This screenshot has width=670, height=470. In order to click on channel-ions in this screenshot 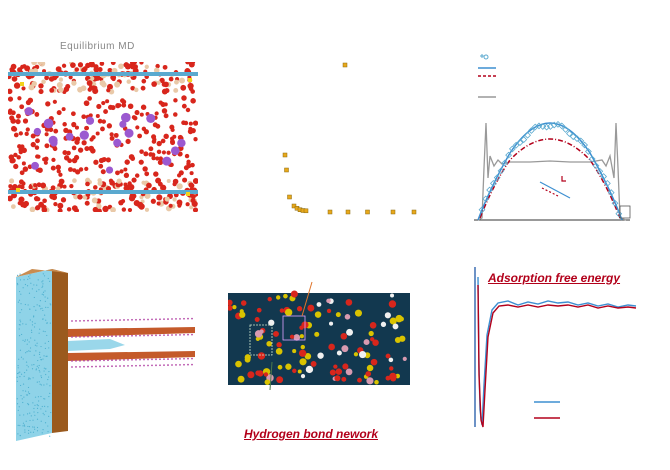, I will do `click(132, 342)`.